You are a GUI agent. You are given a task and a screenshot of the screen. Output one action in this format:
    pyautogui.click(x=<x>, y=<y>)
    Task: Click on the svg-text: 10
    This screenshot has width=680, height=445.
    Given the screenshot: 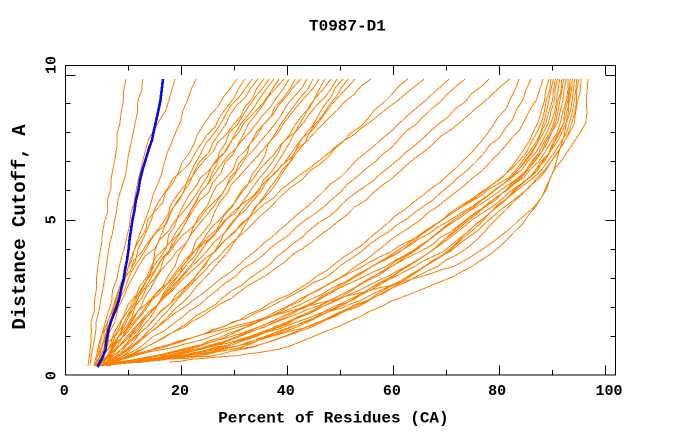 What is the action you would take?
    pyautogui.click(x=52, y=65)
    